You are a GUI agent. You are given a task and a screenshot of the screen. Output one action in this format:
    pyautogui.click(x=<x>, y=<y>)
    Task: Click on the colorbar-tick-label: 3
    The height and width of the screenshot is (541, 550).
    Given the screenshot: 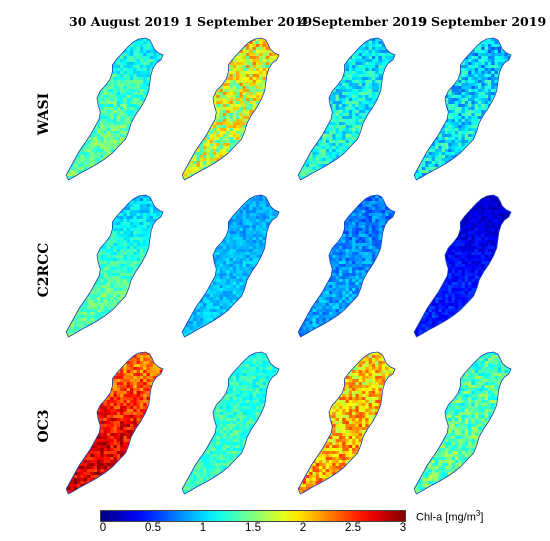 What is the action you would take?
    pyautogui.click(x=403, y=528)
    